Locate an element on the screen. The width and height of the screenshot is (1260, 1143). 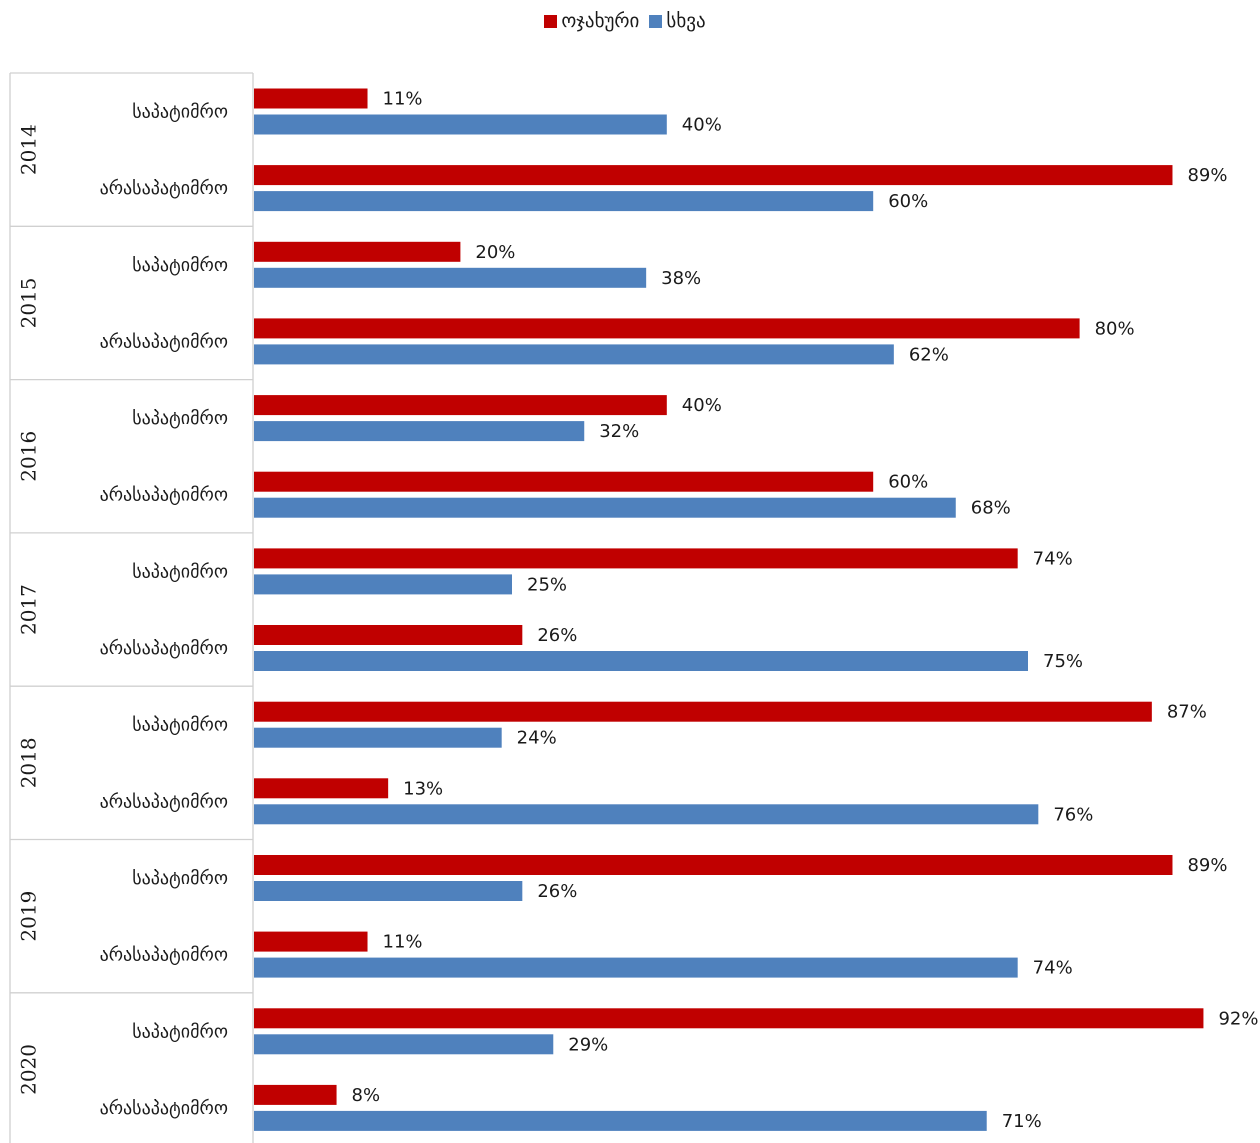
data-label: 13% is located at coordinates (423, 788).